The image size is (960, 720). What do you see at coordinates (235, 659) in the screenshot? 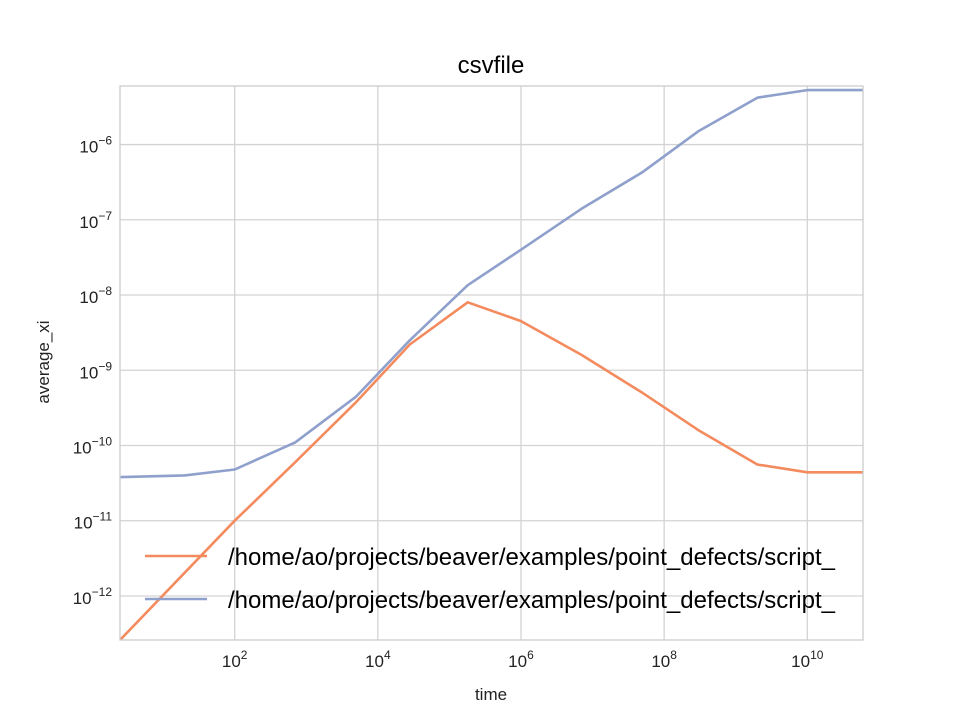
I see `x-tick-label: 10²` at bounding box center [235, 659].